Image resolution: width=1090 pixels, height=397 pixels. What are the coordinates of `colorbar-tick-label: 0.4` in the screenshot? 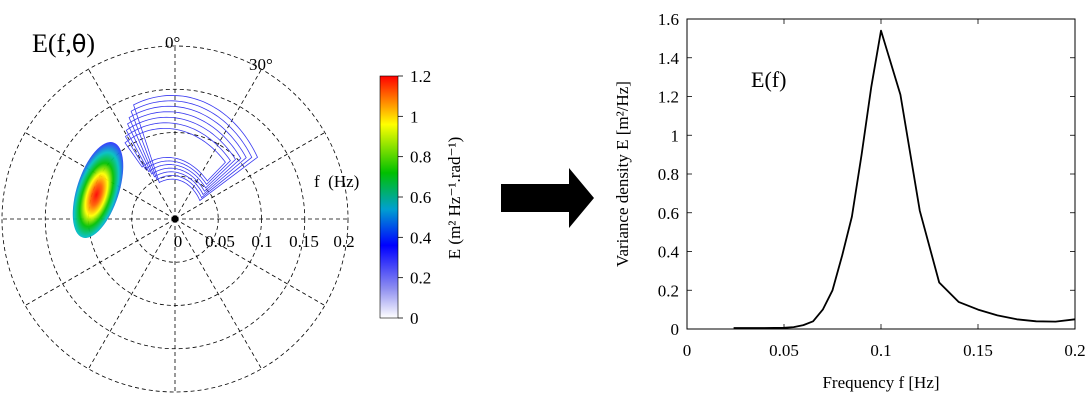 It's located at (421, 237).